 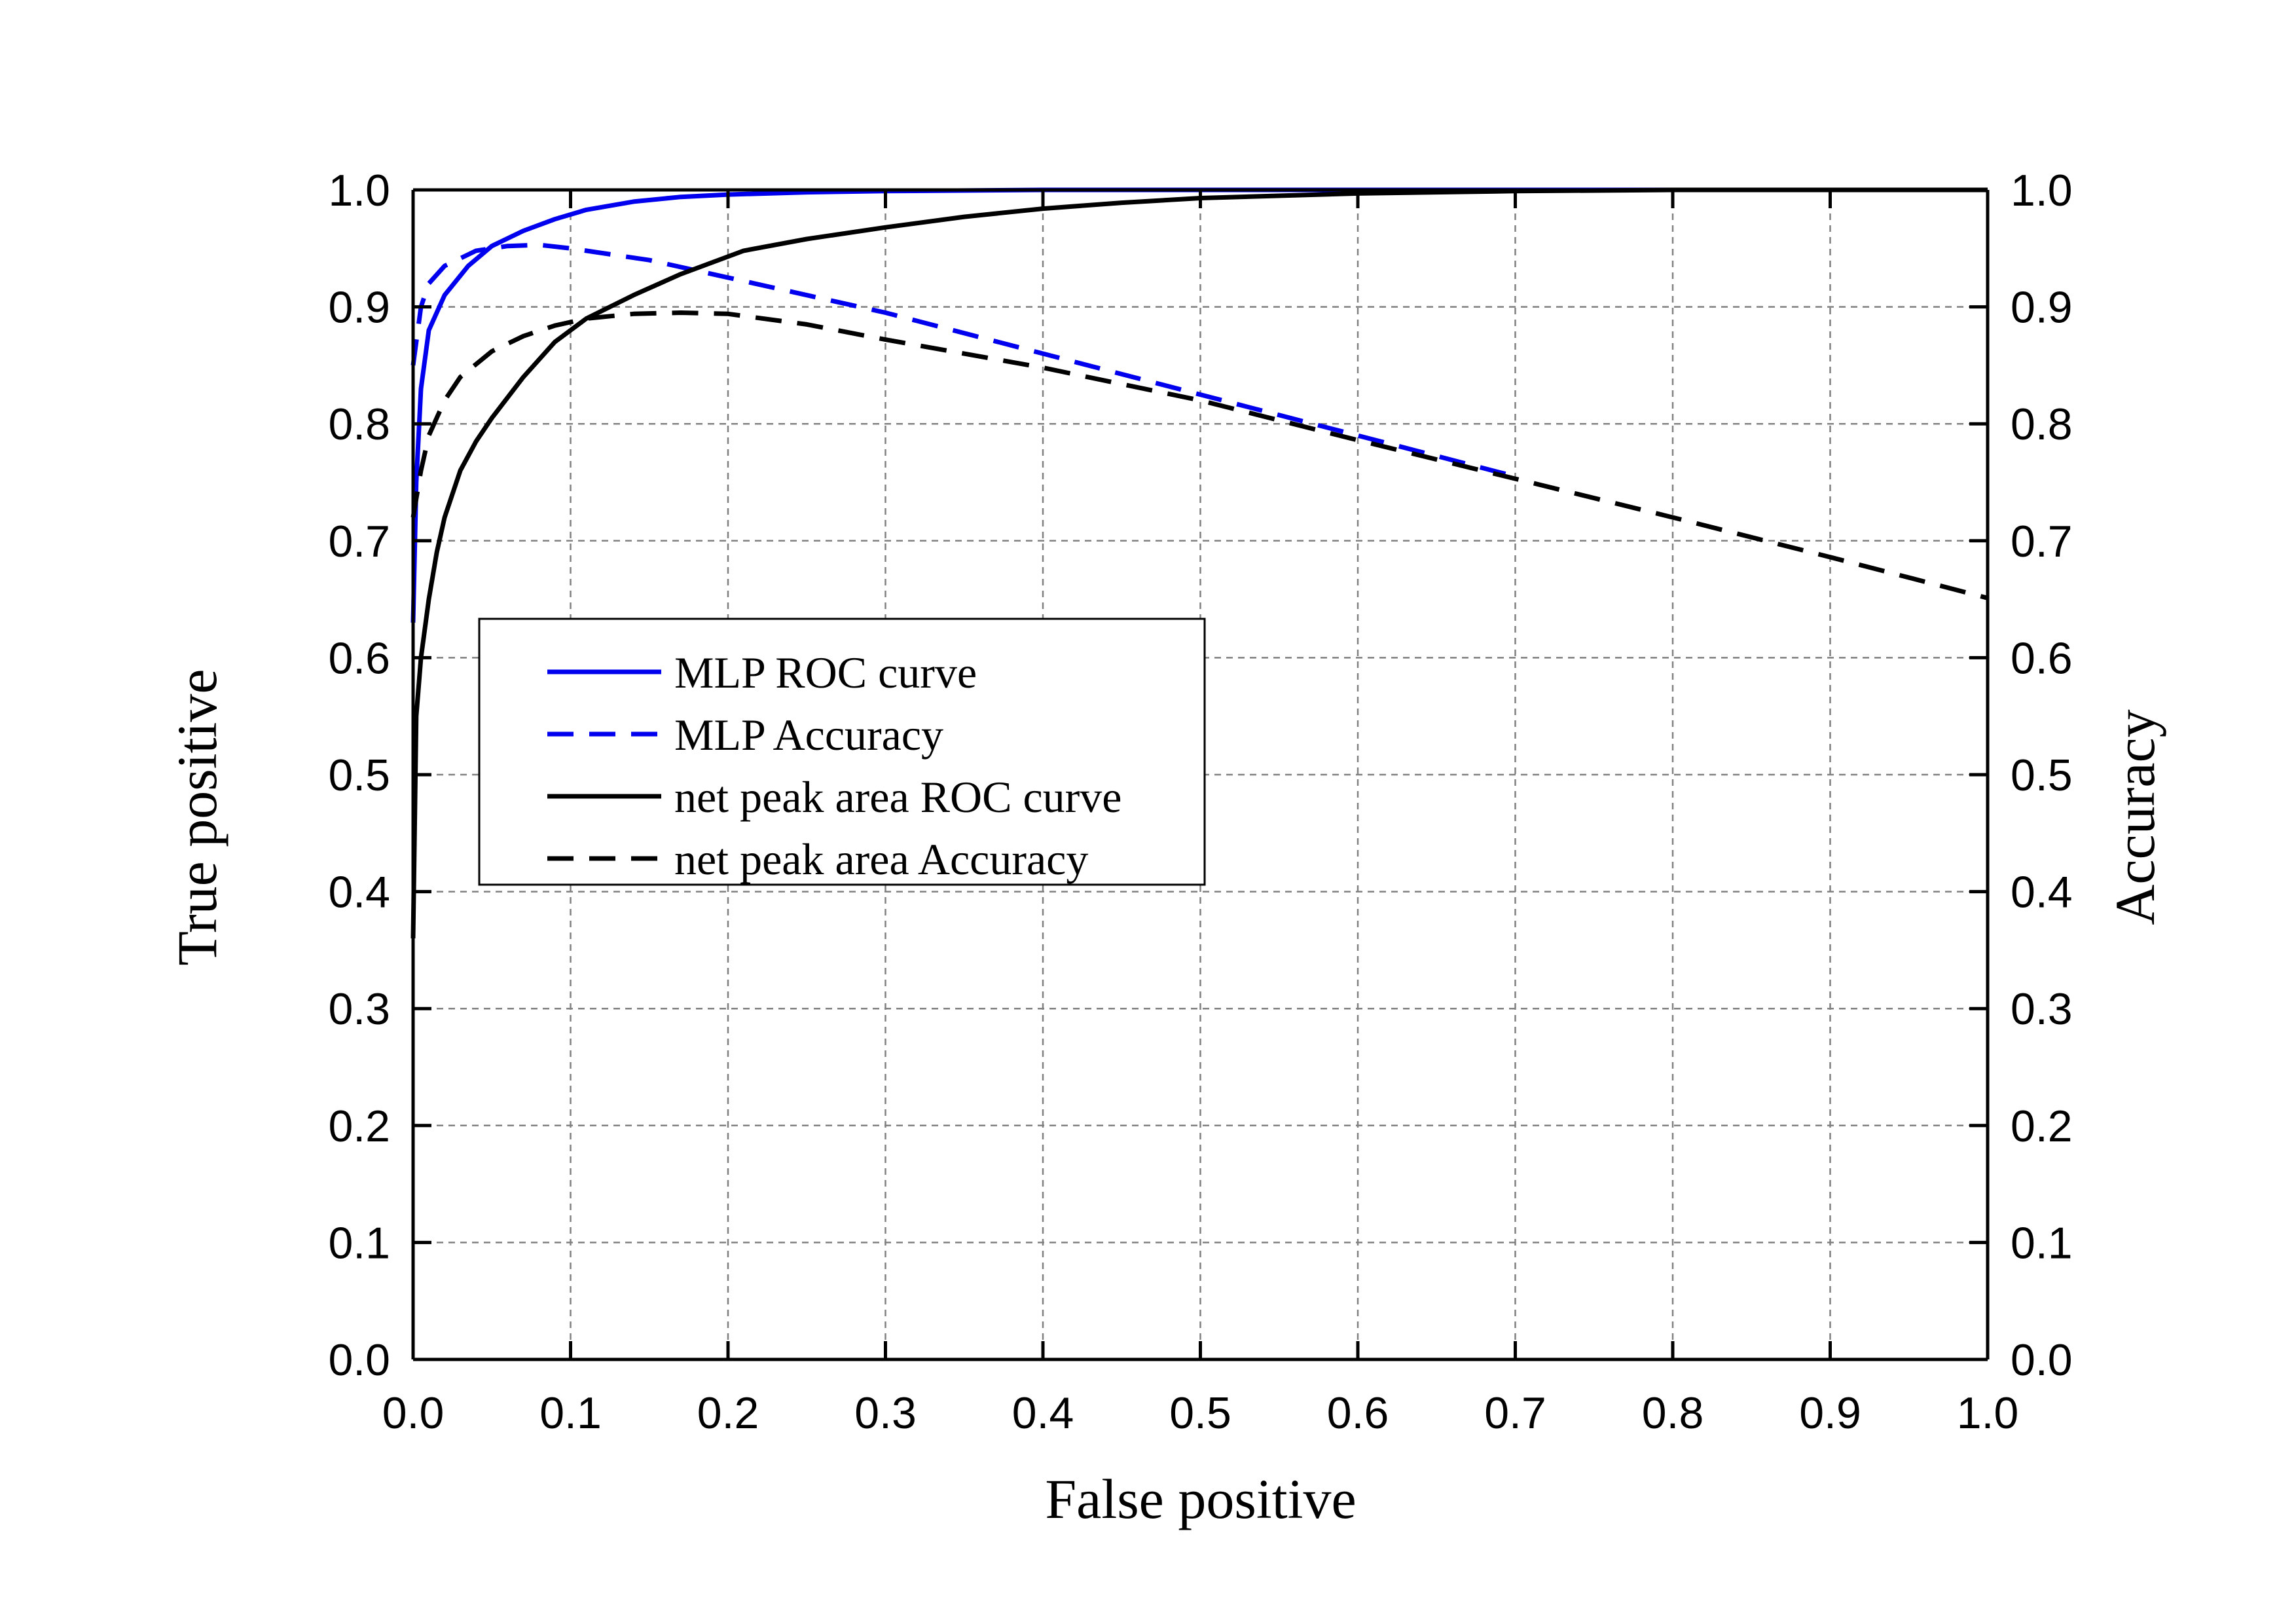 What do you see at coordinates (359, 775) in the screenshot?
I see `y-tick-label: 0.5` at bounding box center [359, 775].